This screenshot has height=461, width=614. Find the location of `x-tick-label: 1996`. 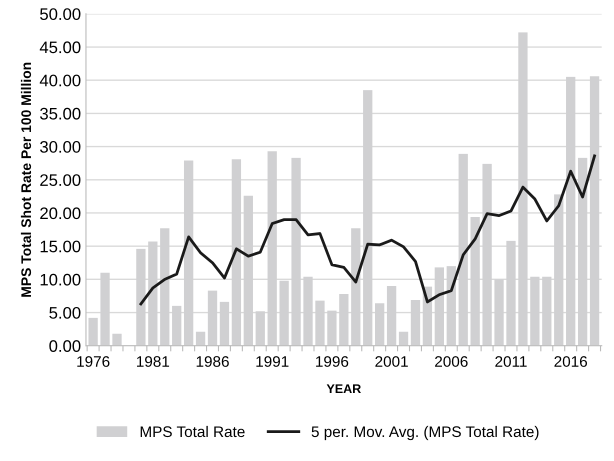

x-tick-label: 1996 is located at coordinates (332, 361).